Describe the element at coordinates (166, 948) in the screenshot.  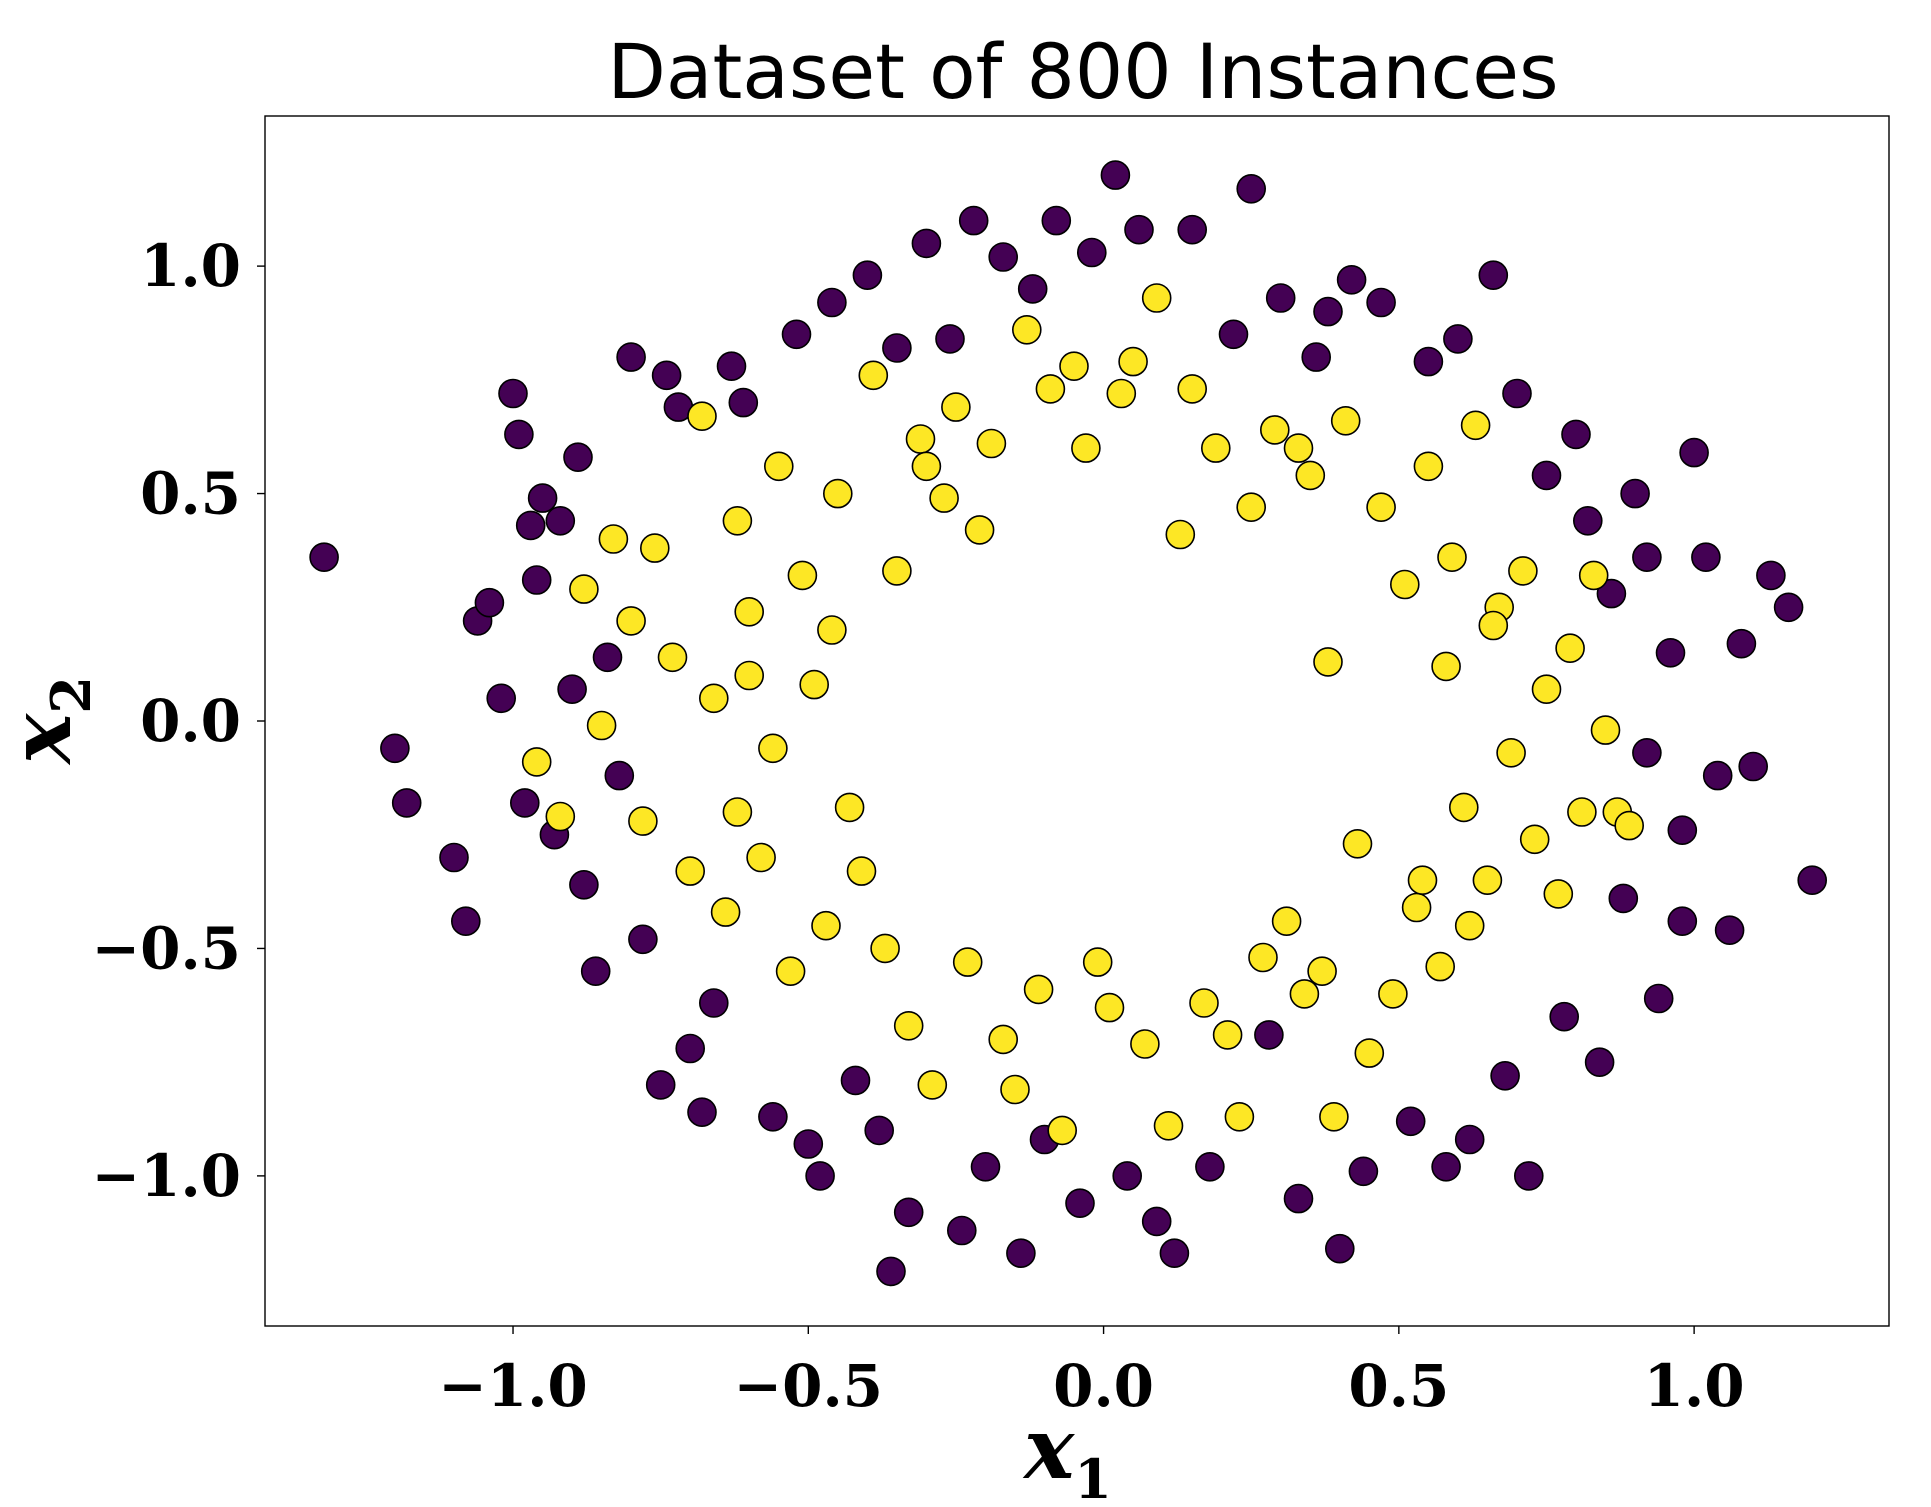
I see `y-tick-label: −0.5` at that location.